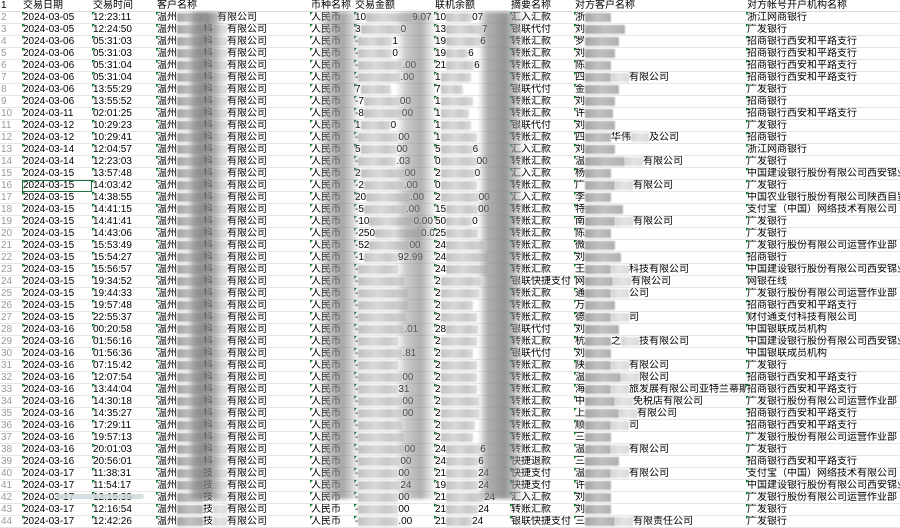  I want to click on cell-time: 05:31:03, so click(124, 41).